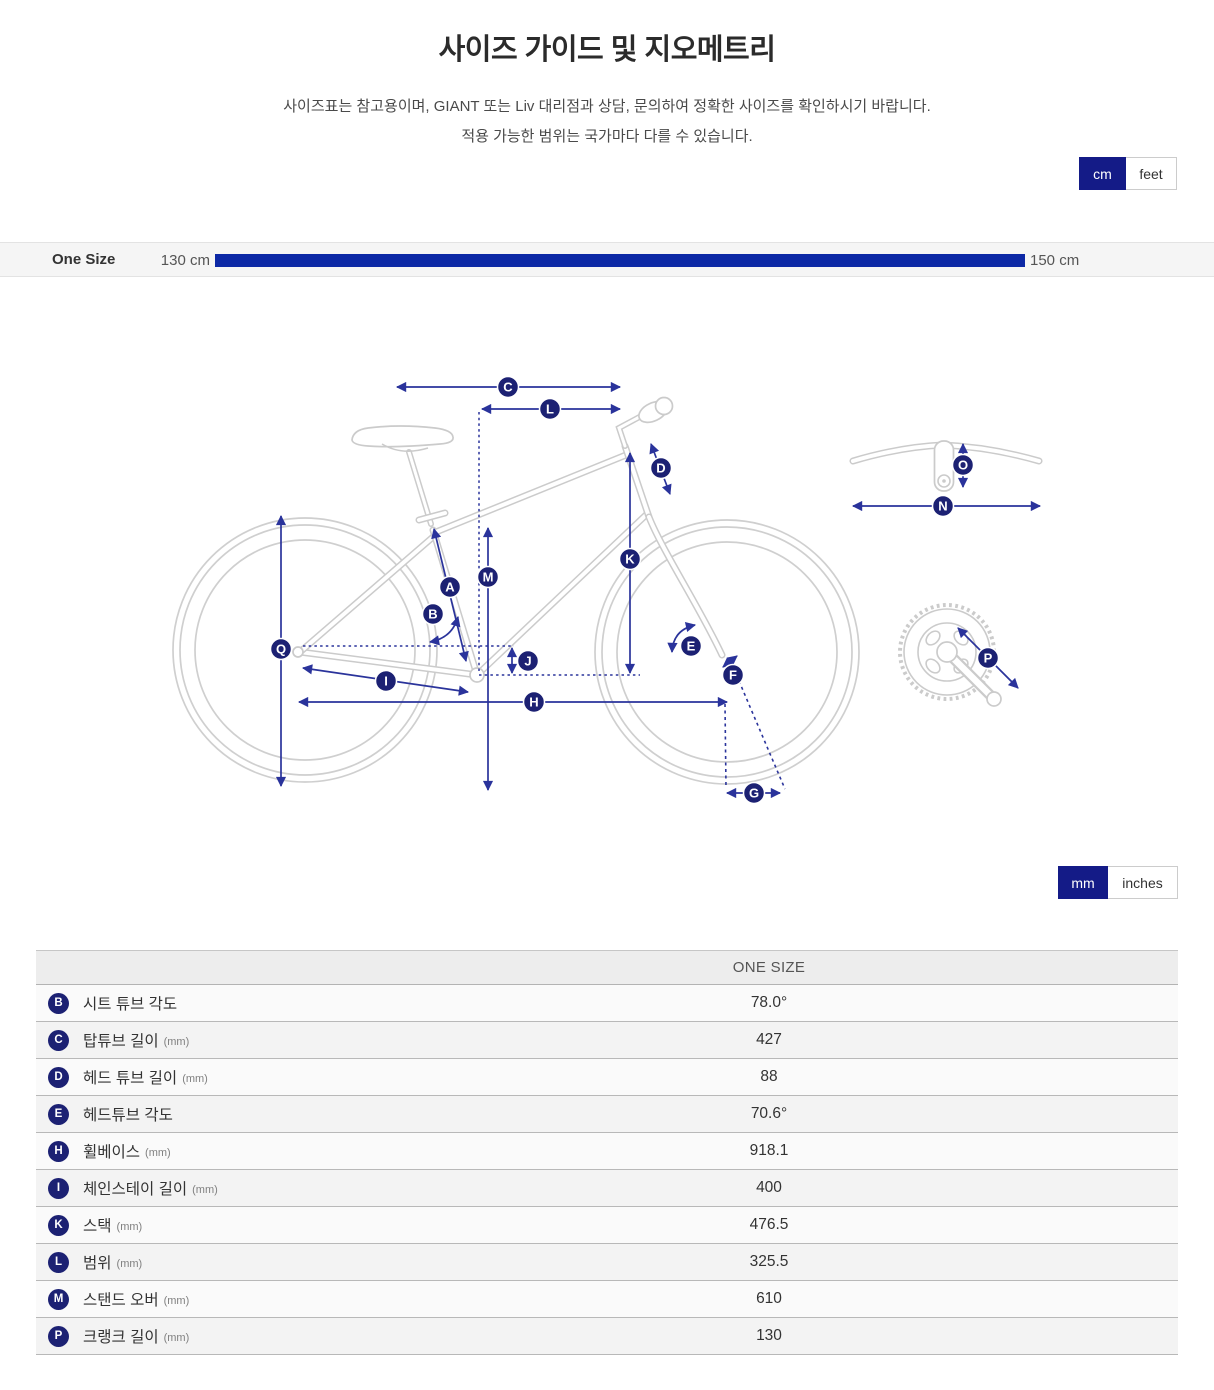 This screenshot has height=1390, width=1214. I want to click on svg-text: D, so click(660, 468).